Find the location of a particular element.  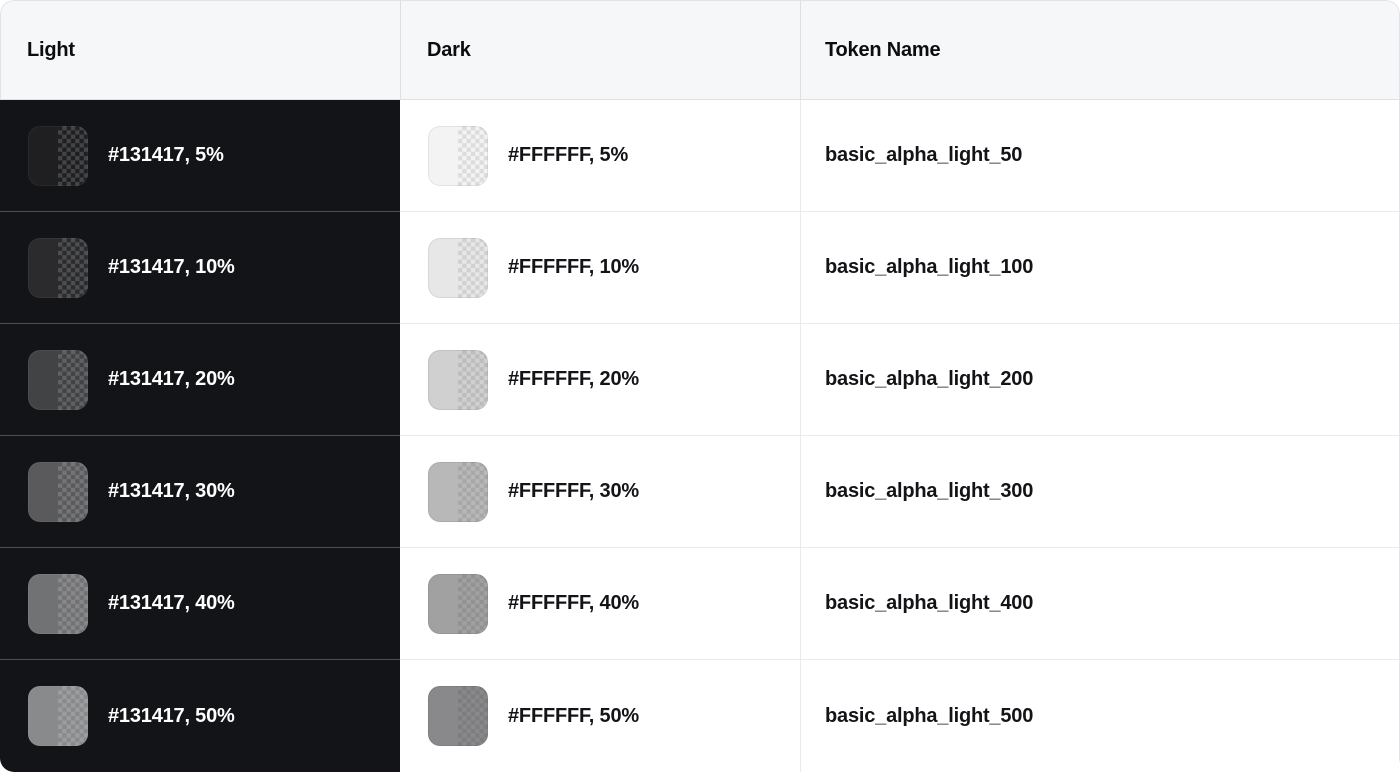

color-value-label: #131417, 30% is located at coordinates (171, 491).